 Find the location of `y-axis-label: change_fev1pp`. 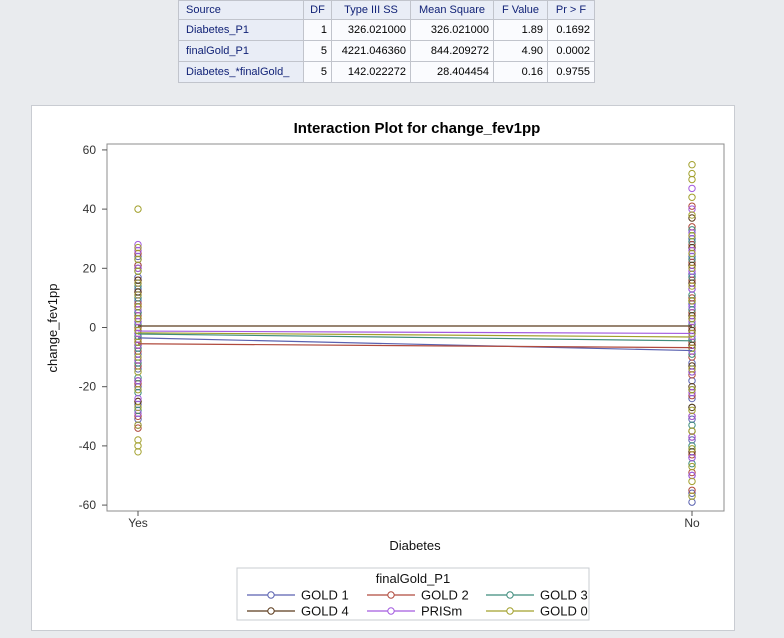

y-axis-label: change_fev1pp is located at coordinates (52, 328).